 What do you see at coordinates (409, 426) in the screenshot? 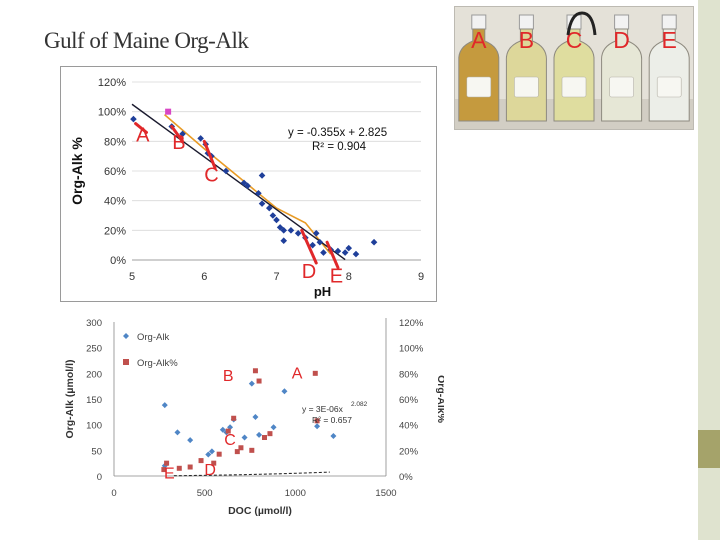
I see `y2-tick-label: 40%` at bounding box center [409, 426].